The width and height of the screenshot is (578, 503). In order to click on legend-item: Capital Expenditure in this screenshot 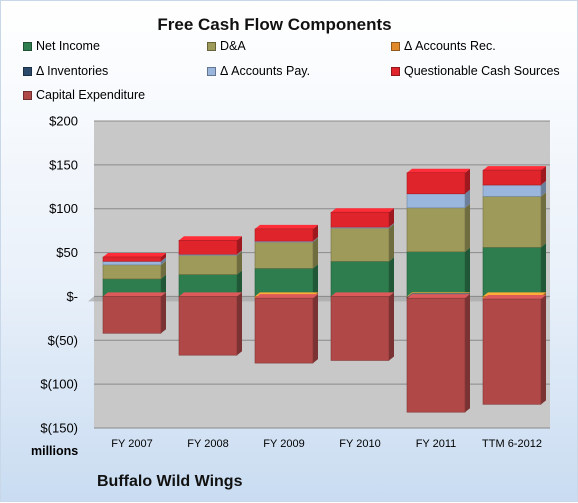, I will do `click(84, 95)`.